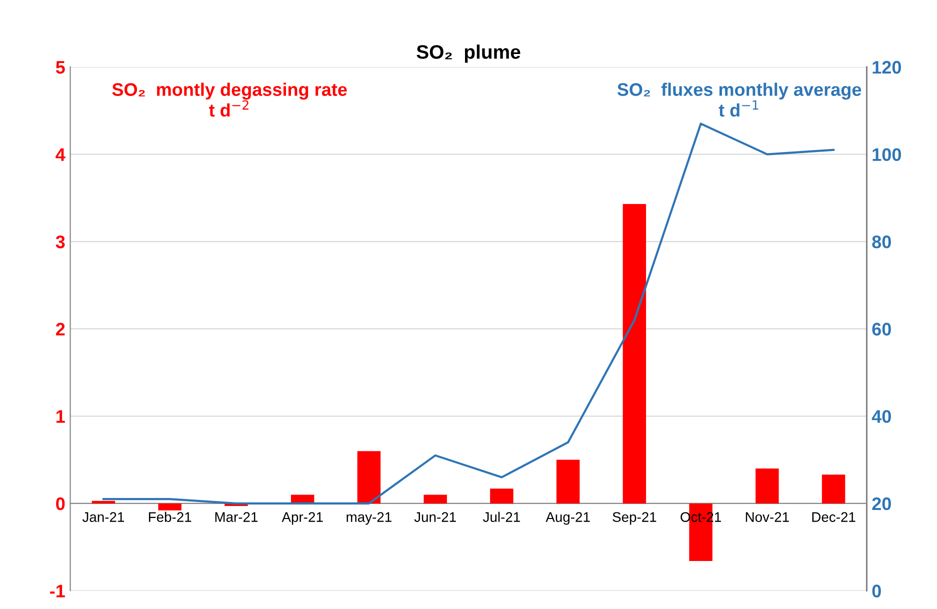  Describe the element at coordinates (881, 416) in the screenshot. I see `y2-tick-label: 40` at that location.